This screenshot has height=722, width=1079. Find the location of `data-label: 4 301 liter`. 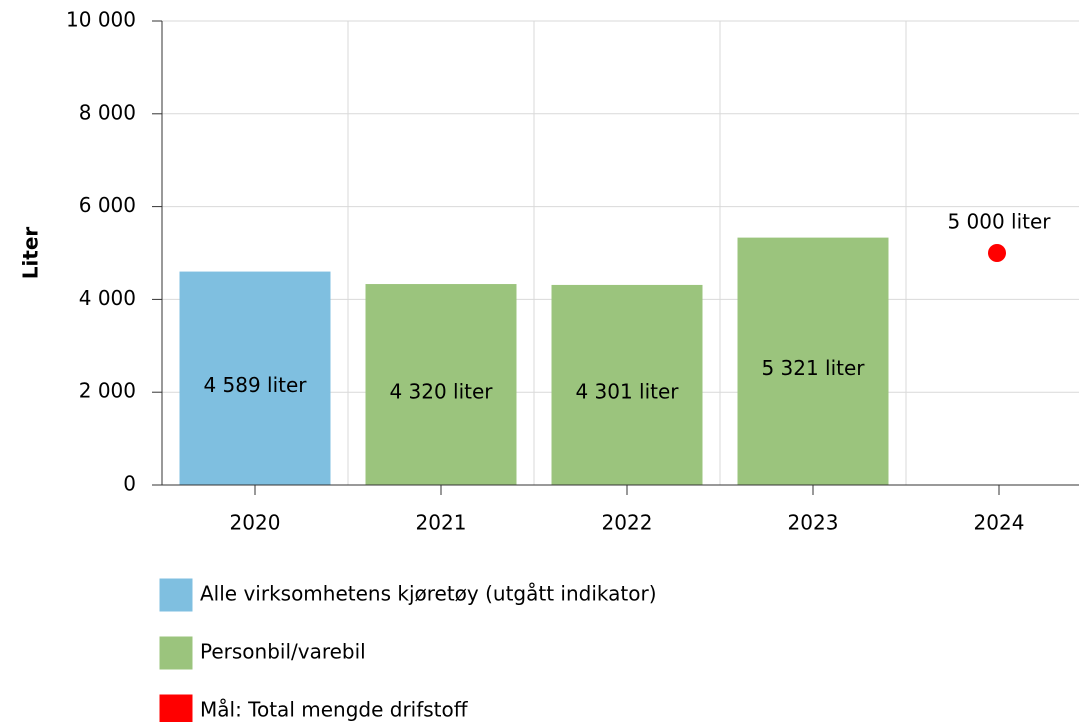

data-label: 4 301 liter is located at coordinates (627, 392).